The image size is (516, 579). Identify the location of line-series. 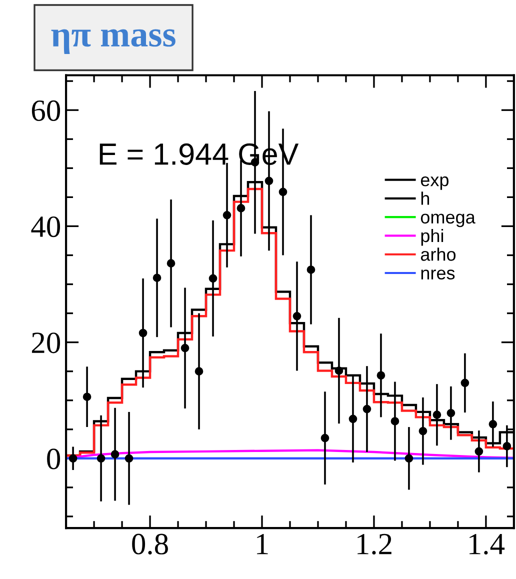
(290, 454).